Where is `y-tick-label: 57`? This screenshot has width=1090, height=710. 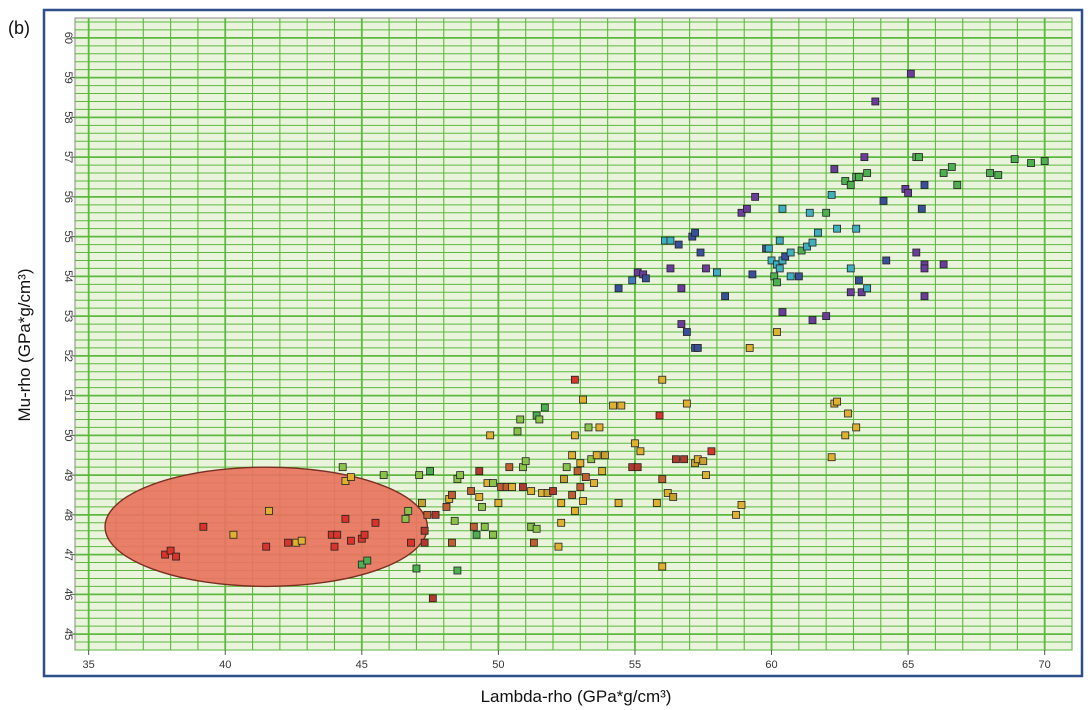 y-tick-label: 57 is located at coordinates (68, 157).